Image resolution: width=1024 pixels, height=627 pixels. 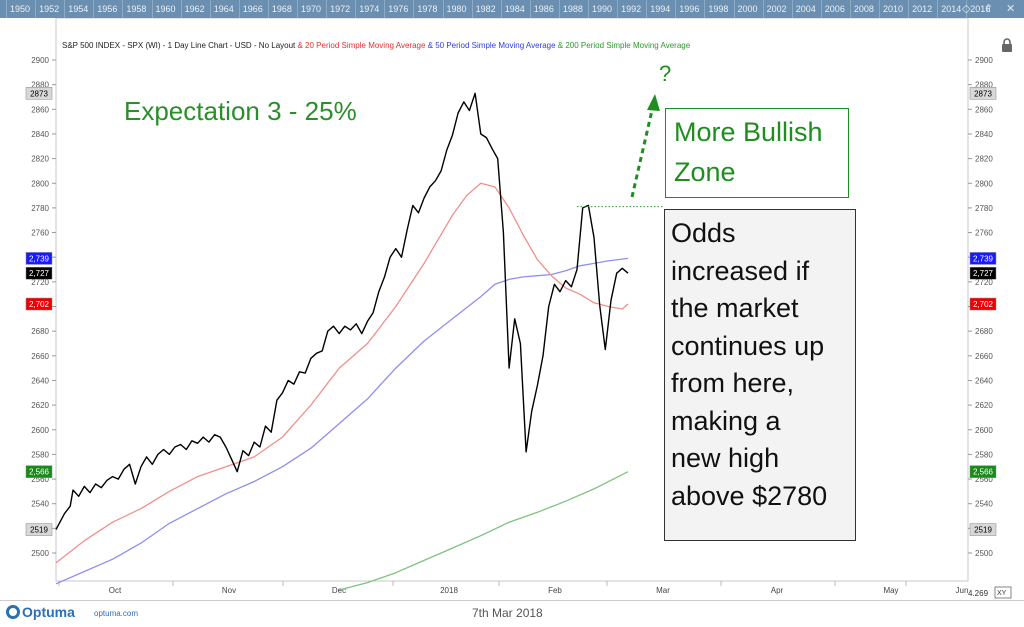 What do you see at coordinates (892, 9) in the screenshot?
I see `year-strip-item: 2010` at bounding box center [892, 9].